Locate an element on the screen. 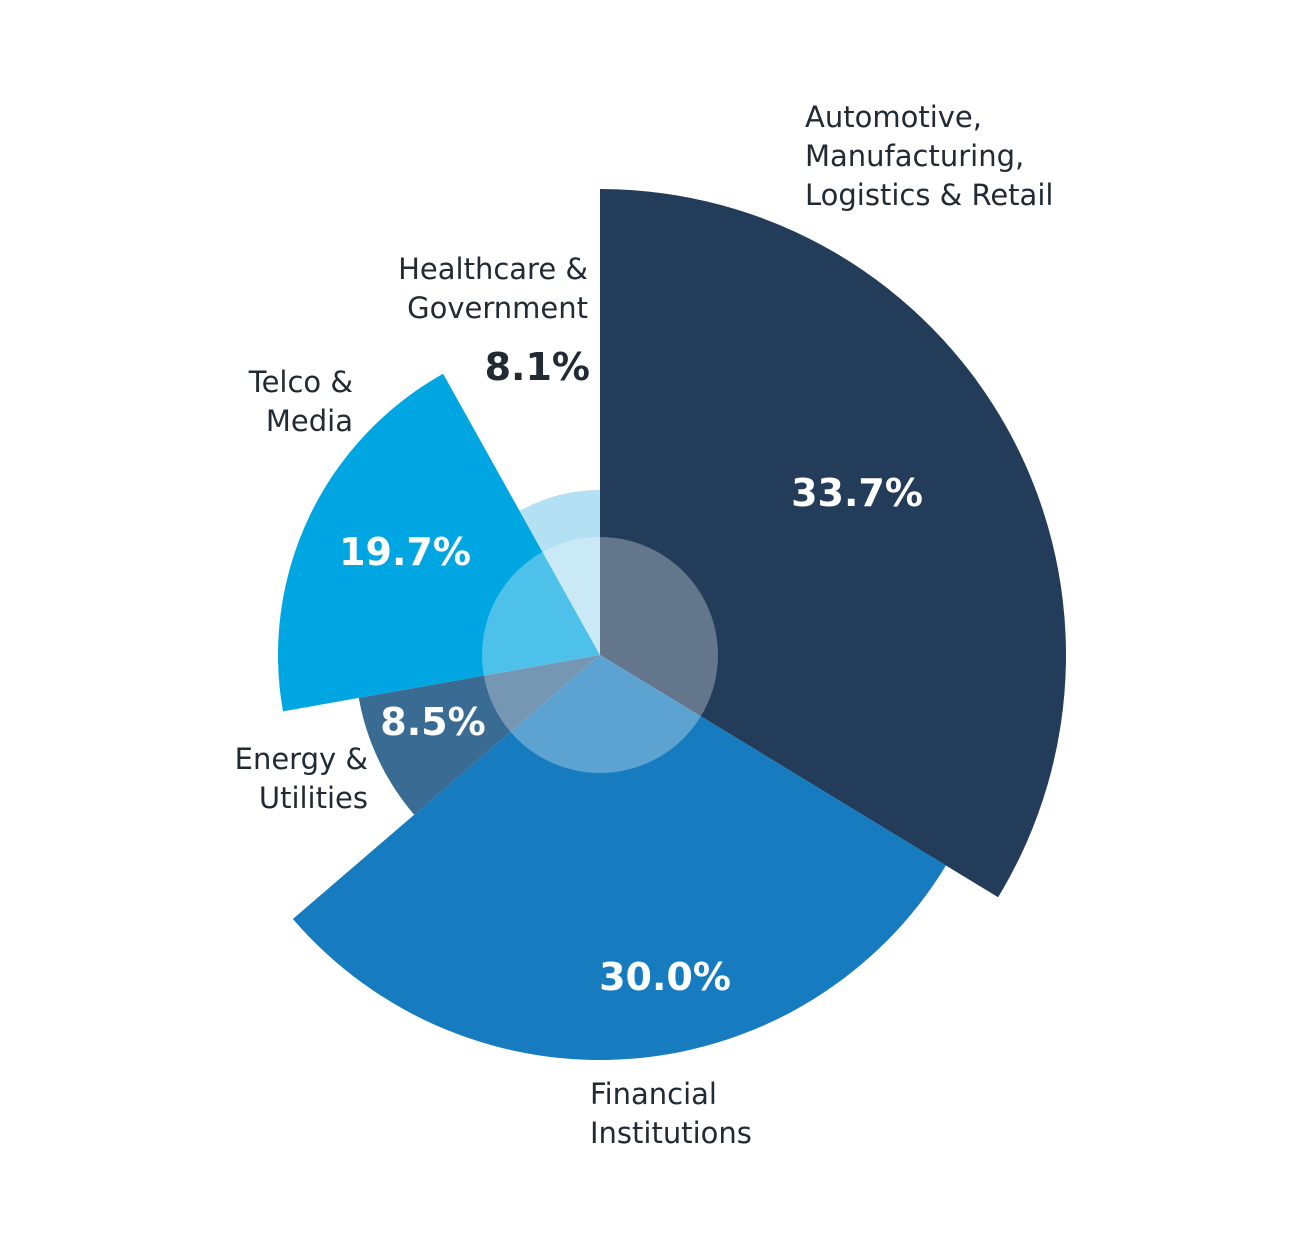  value-label: 8.1% is located at coordinates (537, 367).